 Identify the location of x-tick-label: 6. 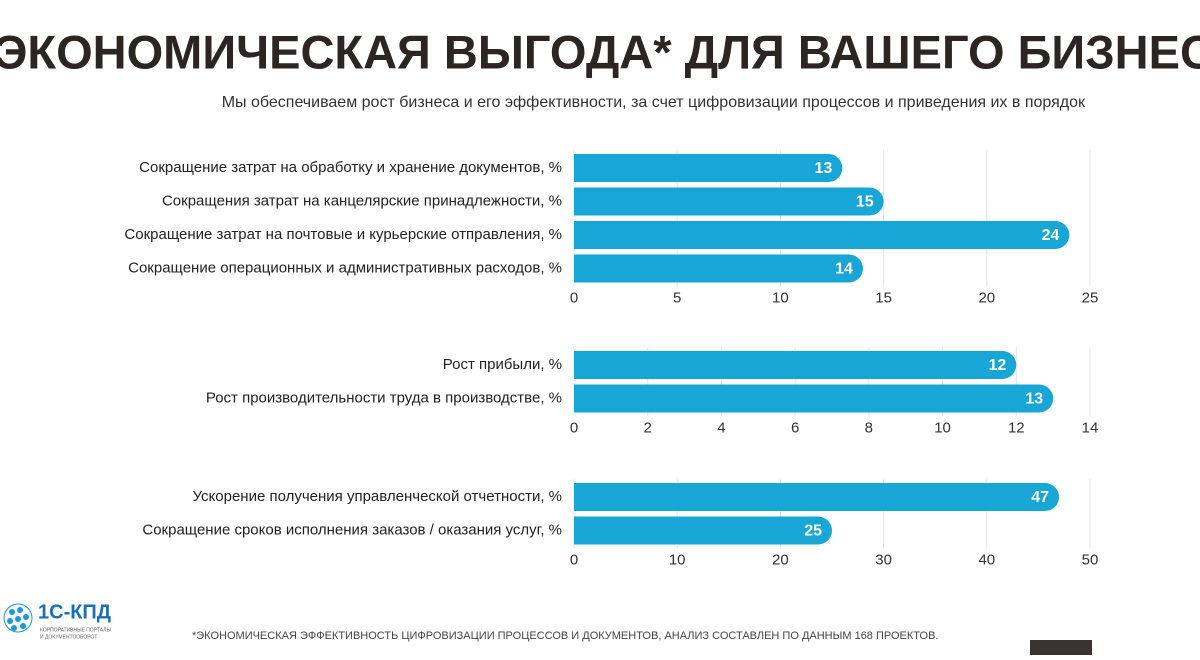
(795, 427).